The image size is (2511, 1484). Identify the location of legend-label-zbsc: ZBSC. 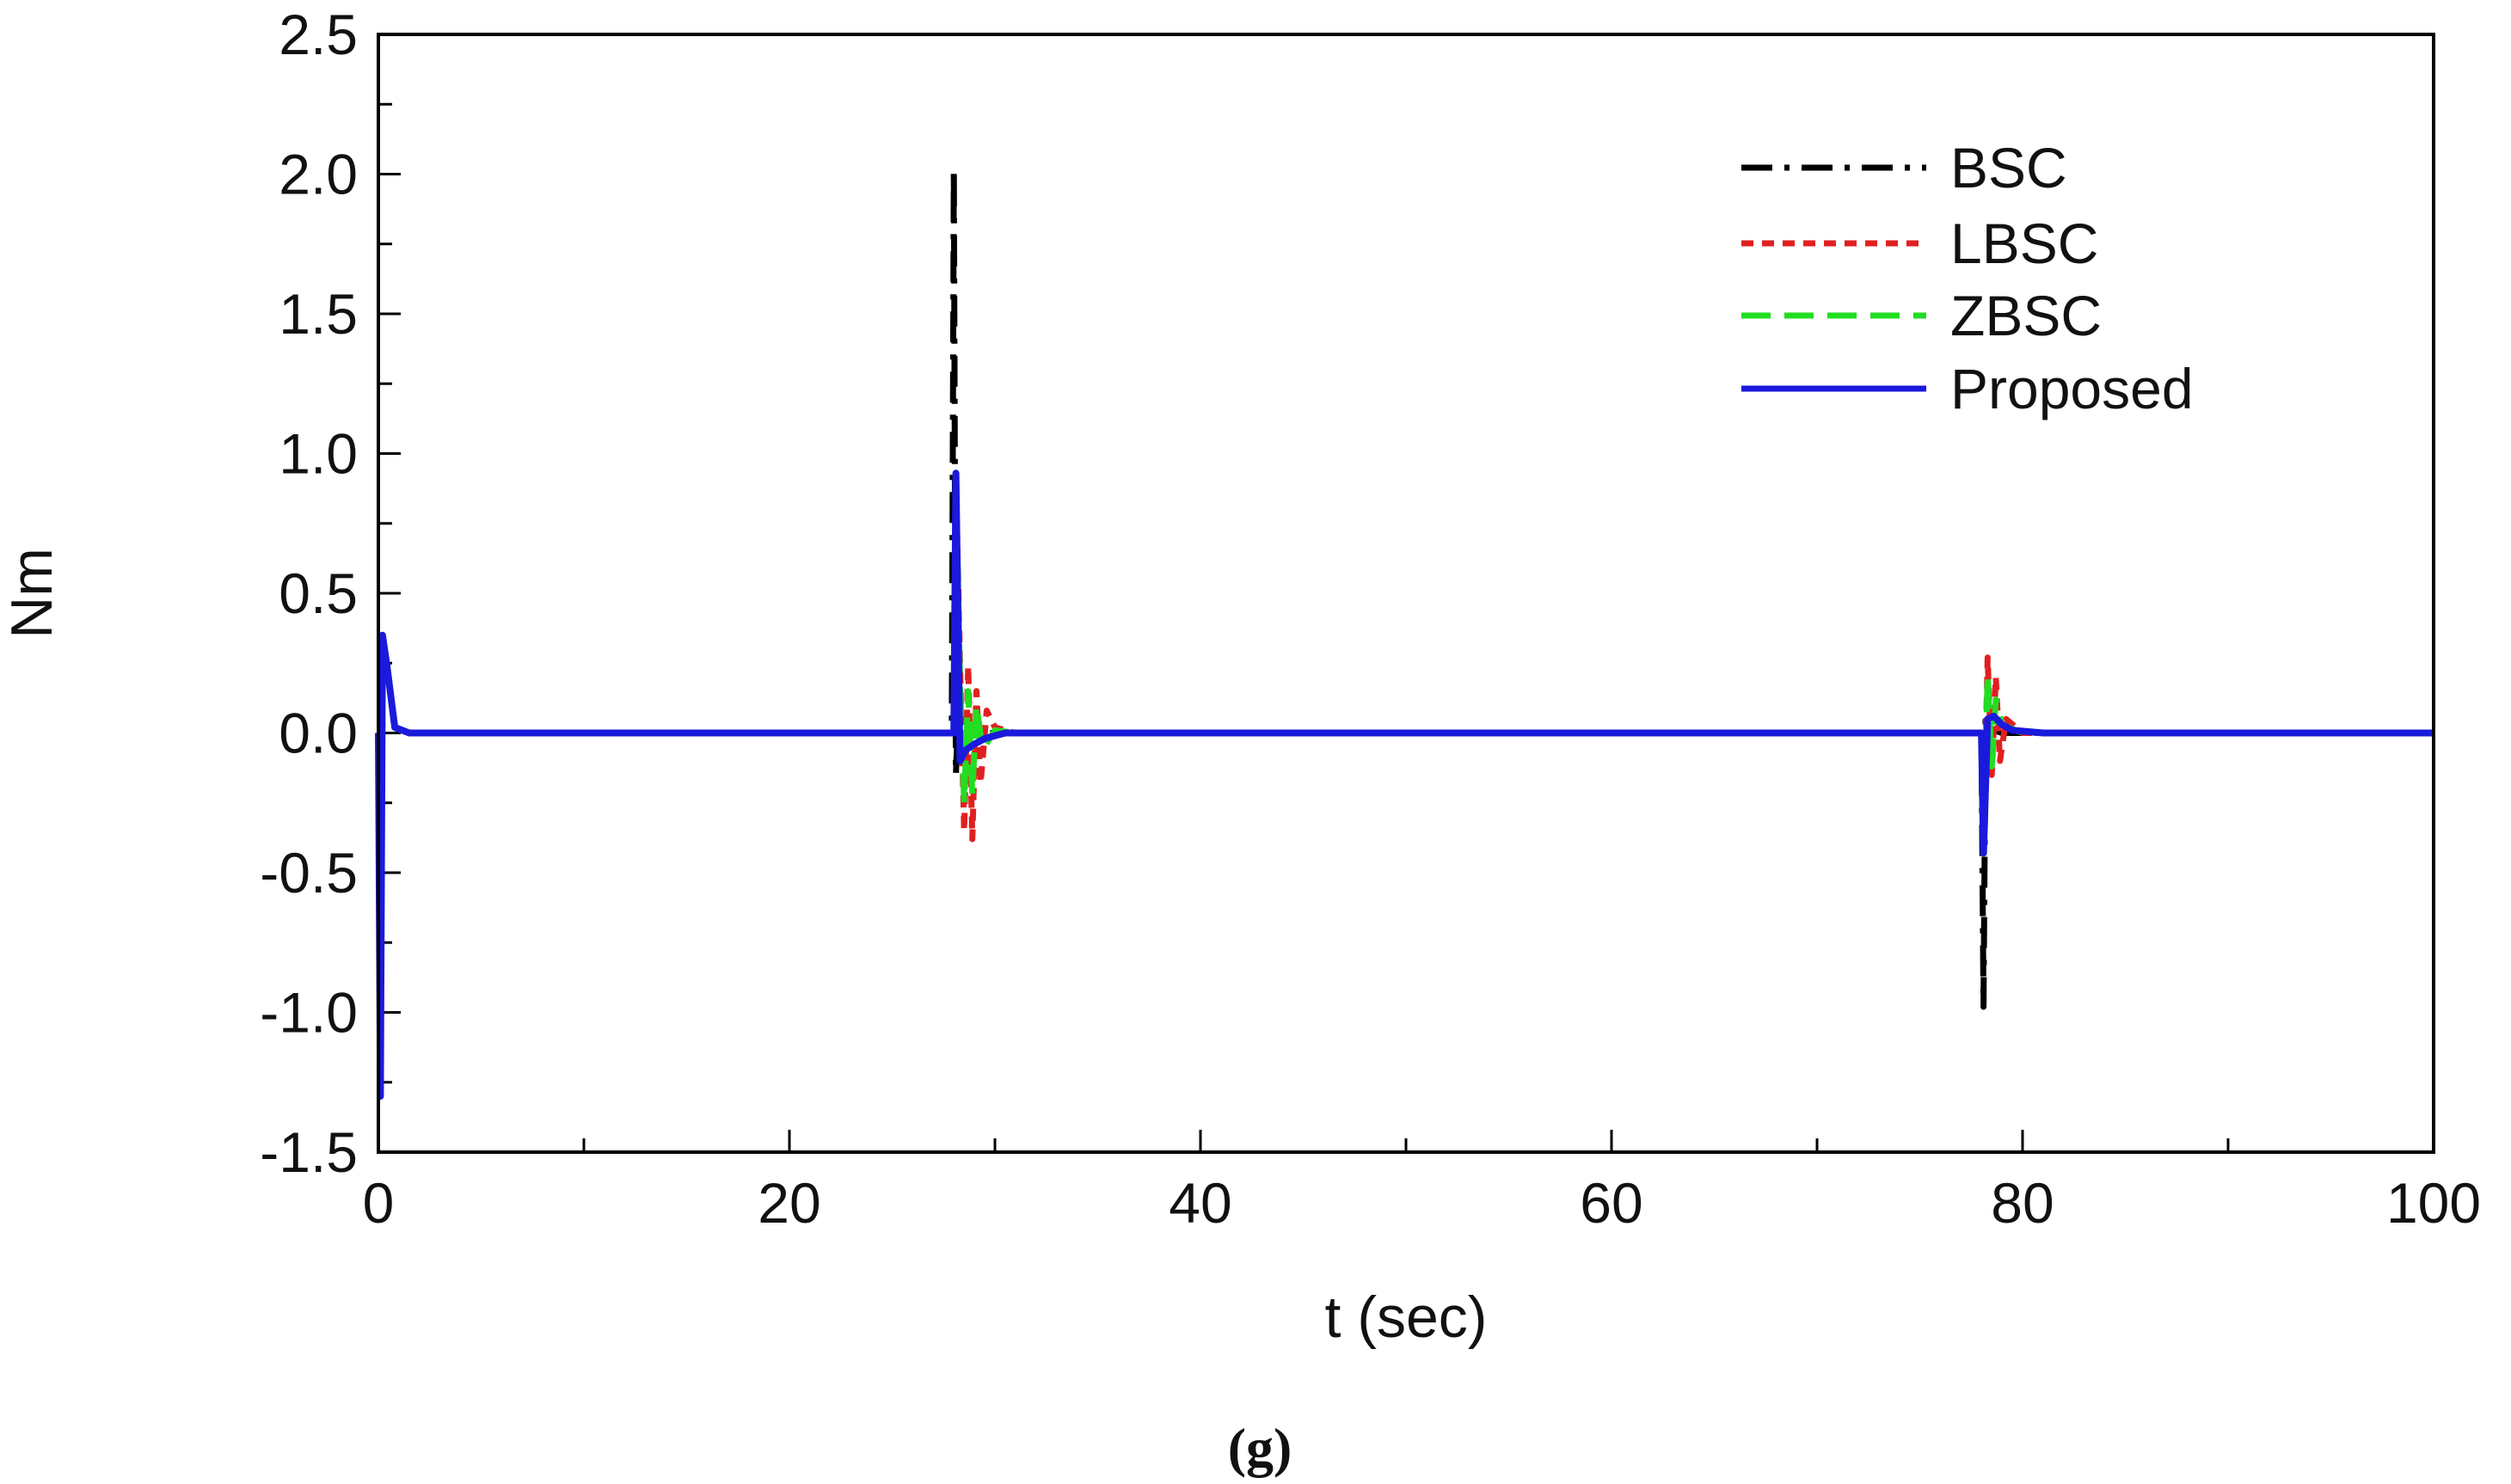
(2026, 315).